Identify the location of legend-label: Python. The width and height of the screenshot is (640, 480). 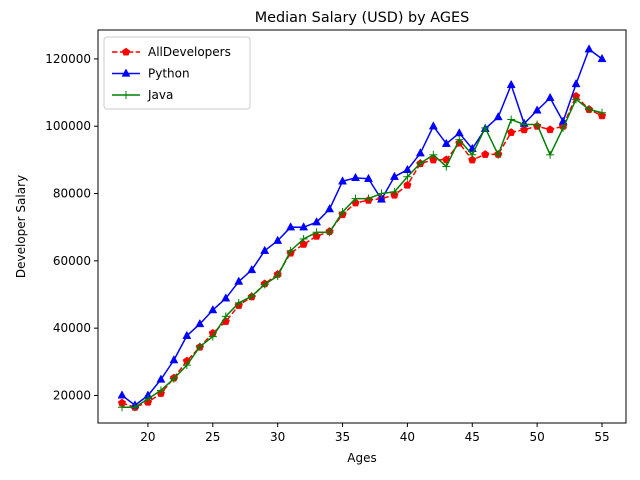
(169, 74).